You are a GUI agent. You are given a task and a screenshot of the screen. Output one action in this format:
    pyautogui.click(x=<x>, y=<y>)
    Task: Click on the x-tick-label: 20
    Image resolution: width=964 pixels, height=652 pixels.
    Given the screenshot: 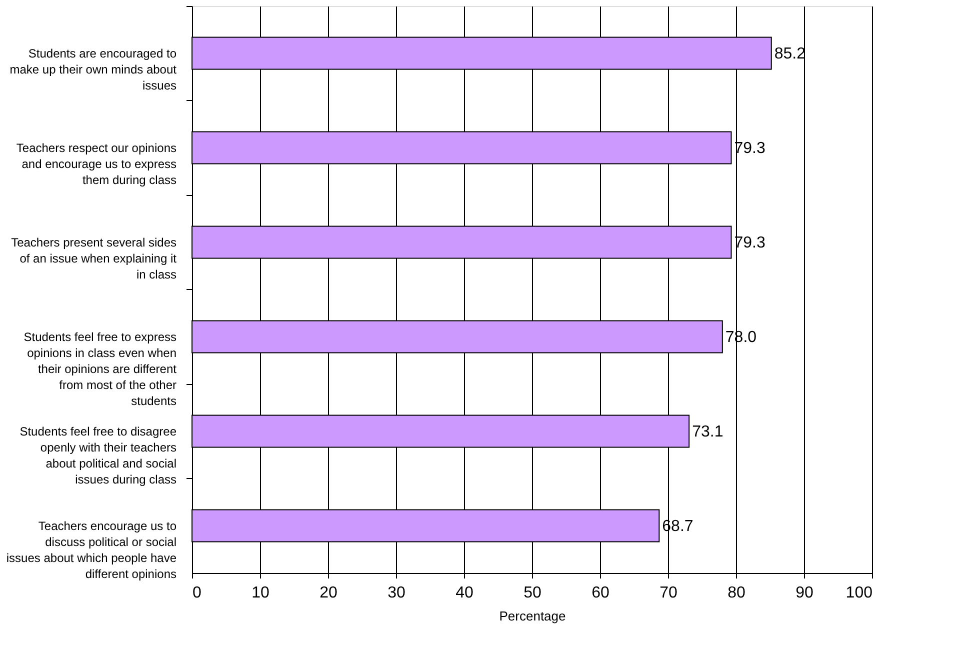 What is the action you would take?
    pyautogui.click(x=329, y=593)
    